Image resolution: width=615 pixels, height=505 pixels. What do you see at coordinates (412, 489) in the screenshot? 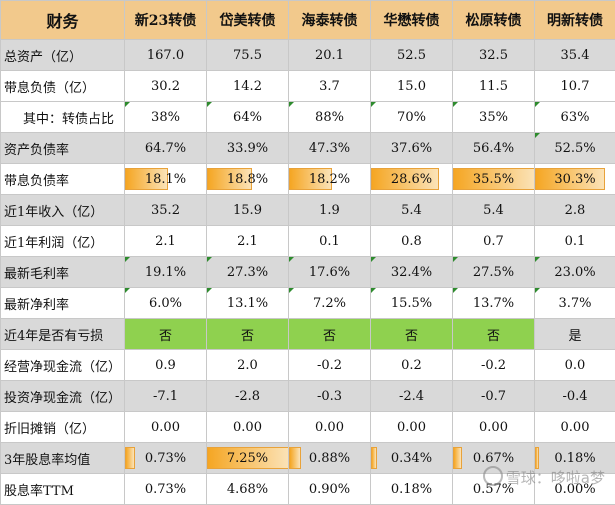
I see `table-cell: 0.18%` at bounding box center [412, 489].